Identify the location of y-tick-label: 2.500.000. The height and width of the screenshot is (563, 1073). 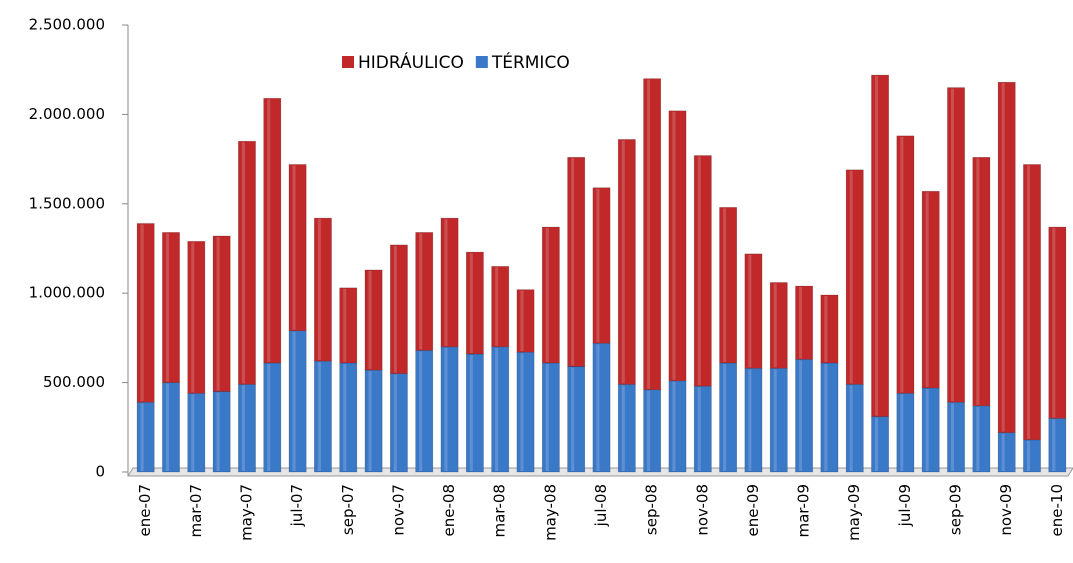
(67, 25).